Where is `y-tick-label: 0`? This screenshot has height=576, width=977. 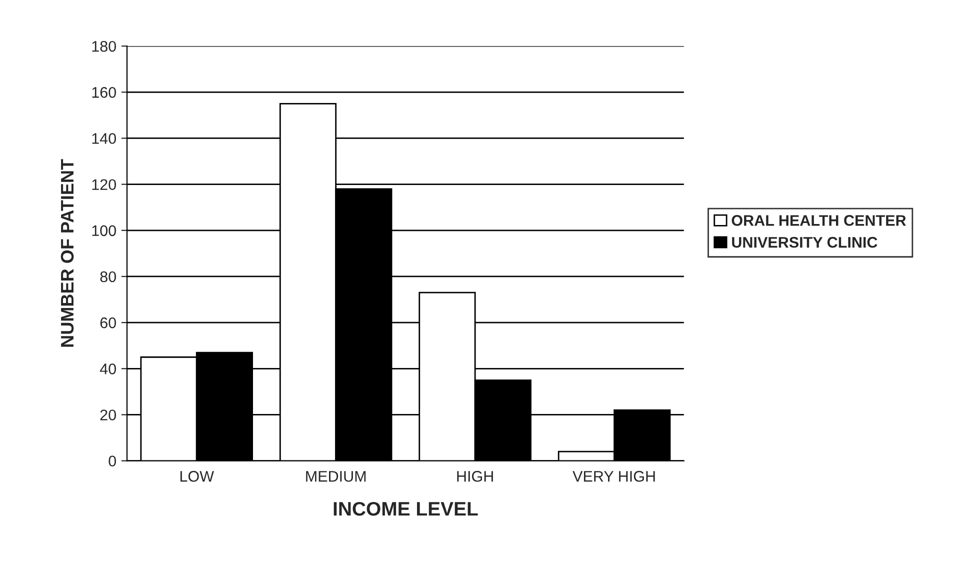 y-tick-label: 0 is located at coordinates (112, 461).